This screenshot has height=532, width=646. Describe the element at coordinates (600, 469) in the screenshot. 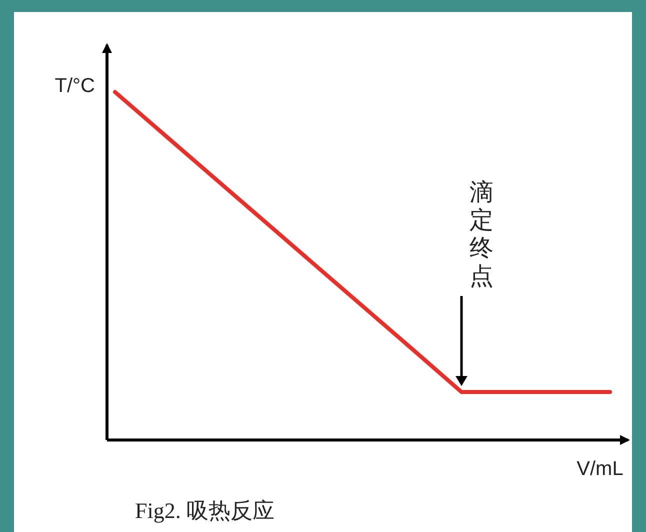

I see `x-axis-title: V/mL` at that location.